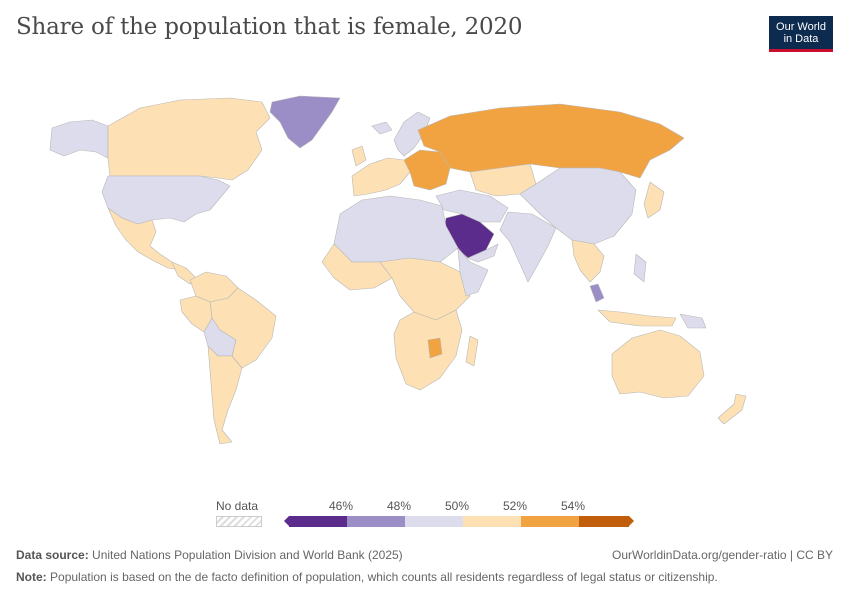 This screenshot has height=600, width=850. Describe the element at coordinates (382, 128) in the screenshot. I see `region-iceland` at that location.